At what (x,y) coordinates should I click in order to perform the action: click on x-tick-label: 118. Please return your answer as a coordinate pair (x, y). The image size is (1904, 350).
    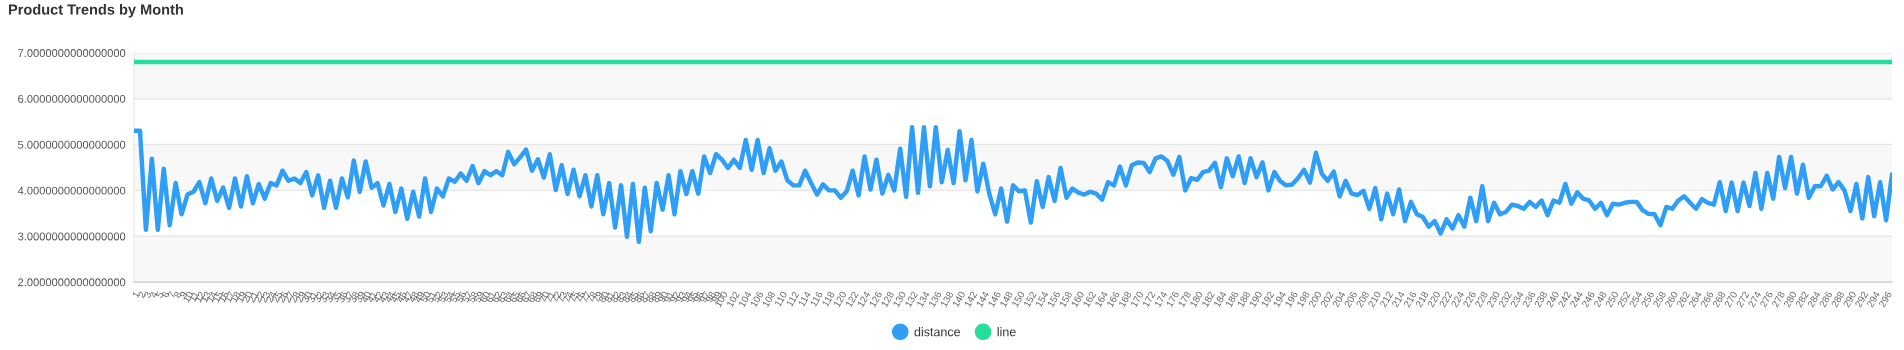
    Looking at the image, I should click on (828, 298).